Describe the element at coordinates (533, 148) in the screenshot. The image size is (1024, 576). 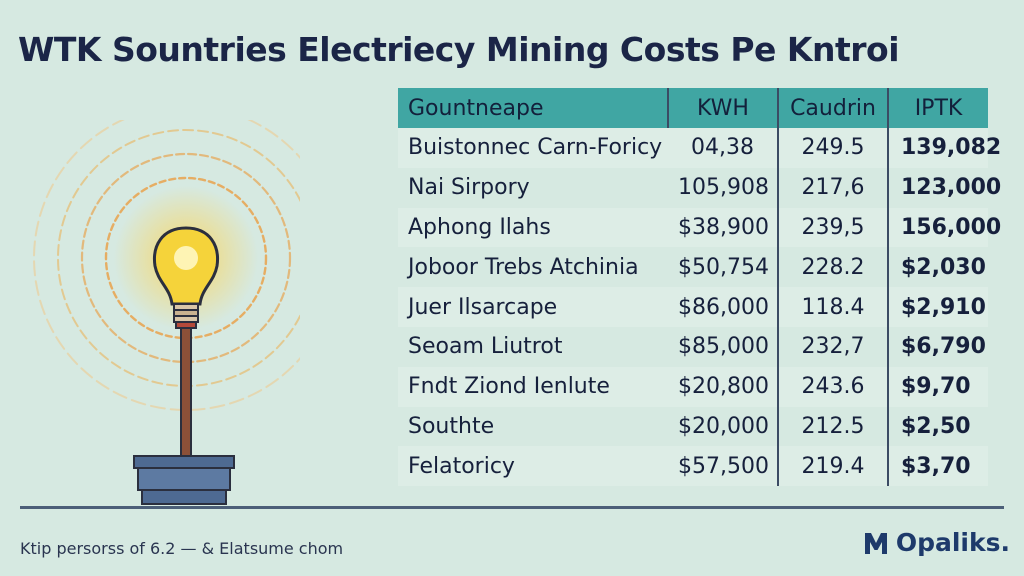
I see `table-cell: Buistonnec Carn-Foricy` at that location.